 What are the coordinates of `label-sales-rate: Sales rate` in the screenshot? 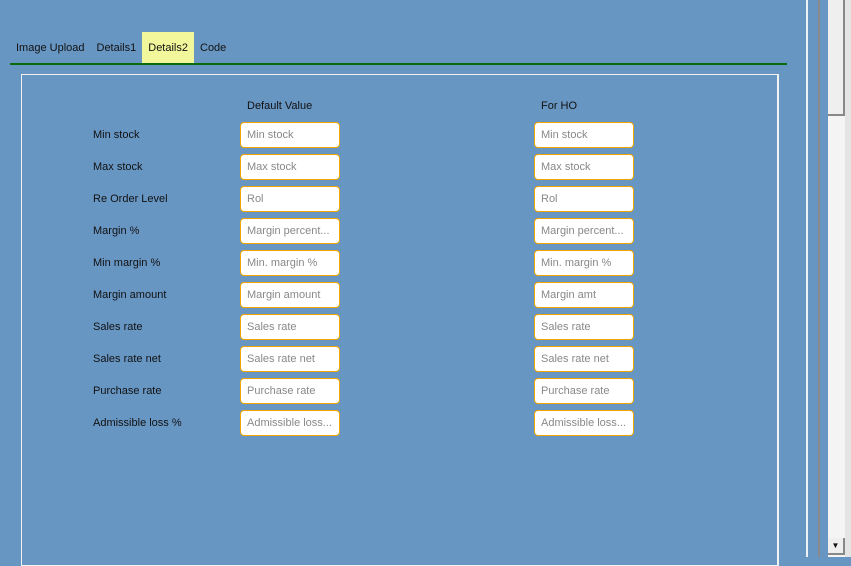 It's located at (118, 327).